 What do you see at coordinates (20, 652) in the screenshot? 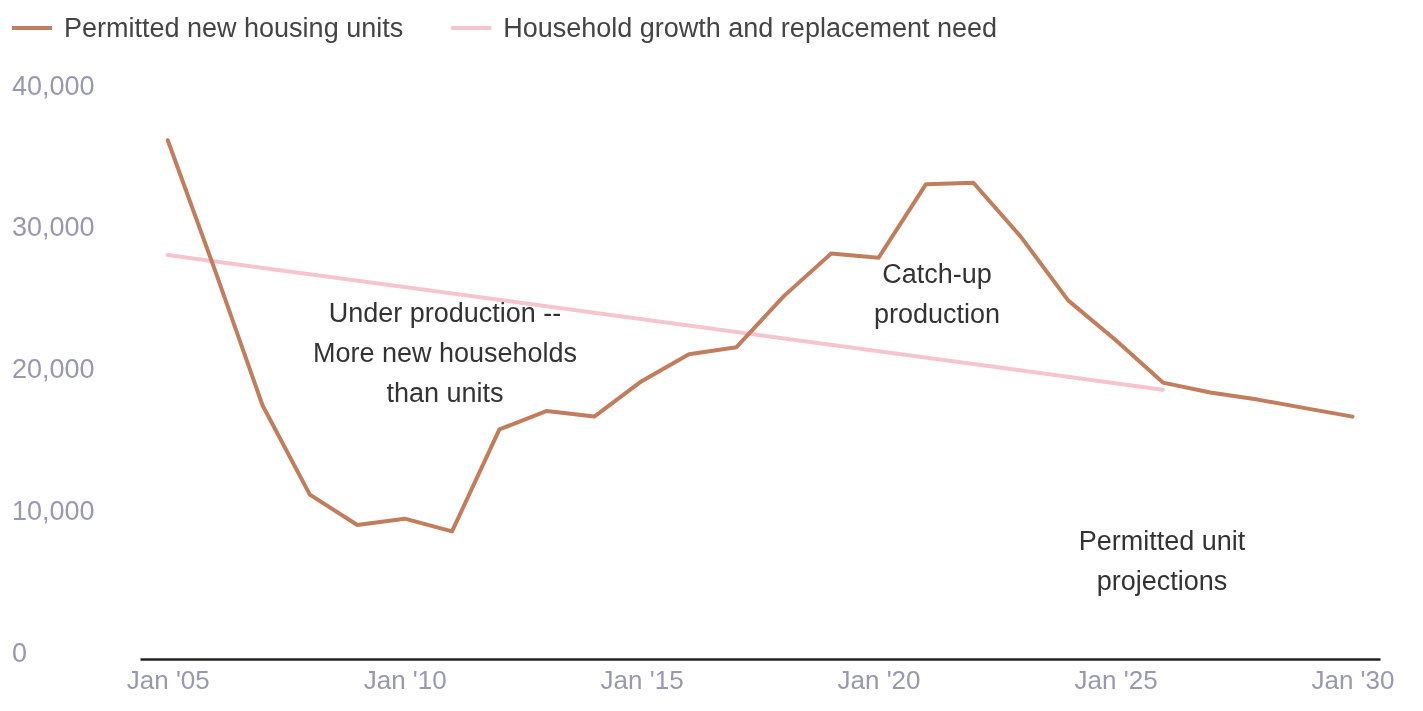
I see `y-tick-label: 0` at bounding box center [20, 652].